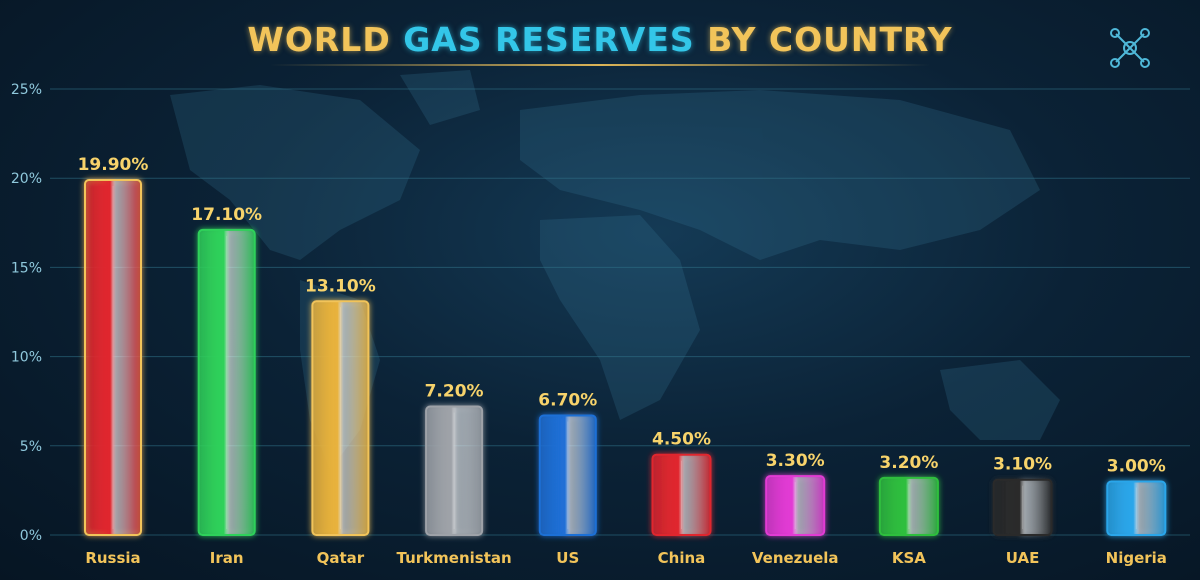 This screenshot has width=1200, height=580. I want to click on y-tick-label: 15%, so click(26, 268).